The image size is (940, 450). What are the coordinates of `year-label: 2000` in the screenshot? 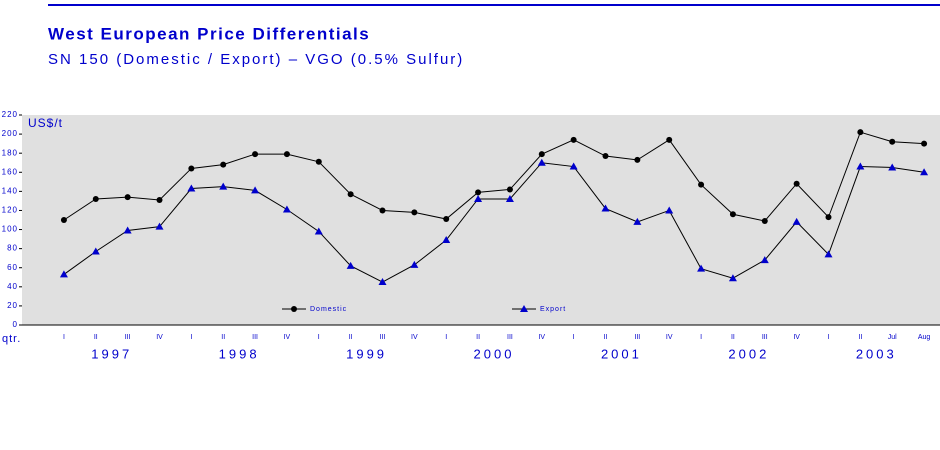 It's located at (494, 353).